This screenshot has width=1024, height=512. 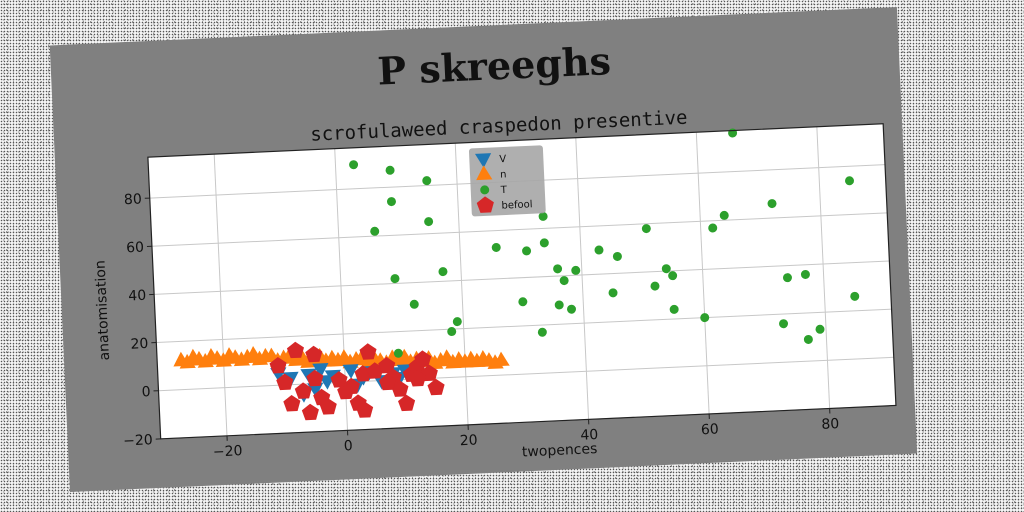 I want to click on y-tick-label: 20, so click(x=139, y=344).